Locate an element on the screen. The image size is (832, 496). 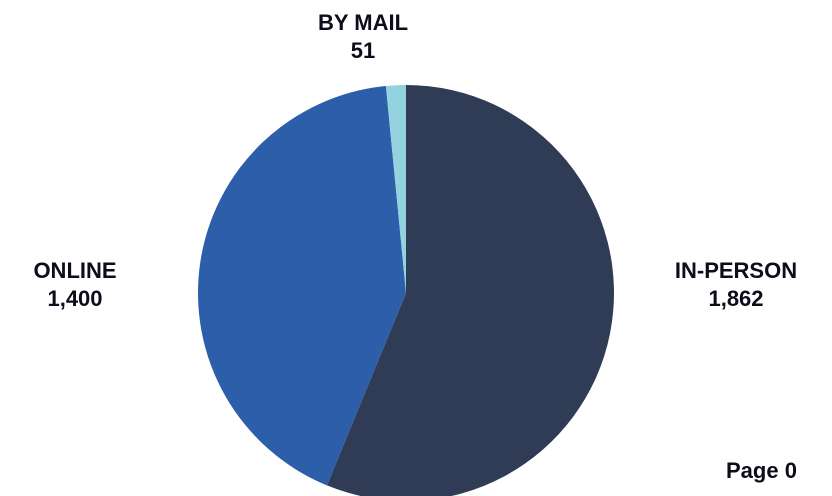
slice-label-by-mail: BY MAIL is located at coordinates (363, 22).